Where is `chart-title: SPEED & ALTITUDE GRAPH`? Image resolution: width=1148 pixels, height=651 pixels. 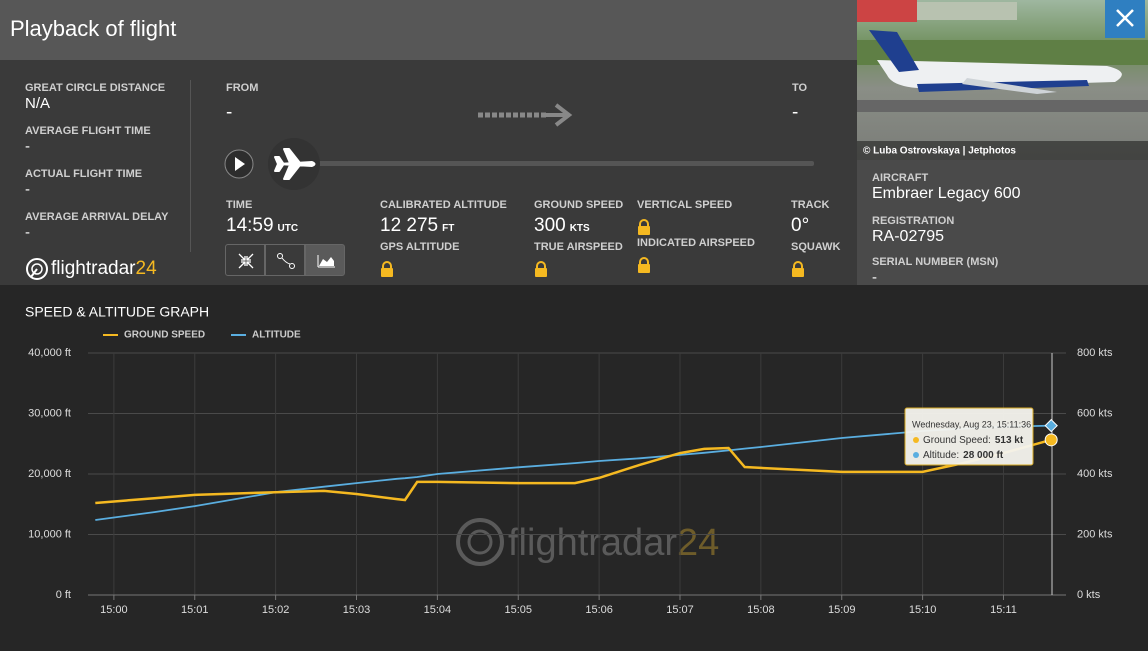
chart-title: SPEED & ALTITUDE GRAPH is located at coordinates (117, 312).